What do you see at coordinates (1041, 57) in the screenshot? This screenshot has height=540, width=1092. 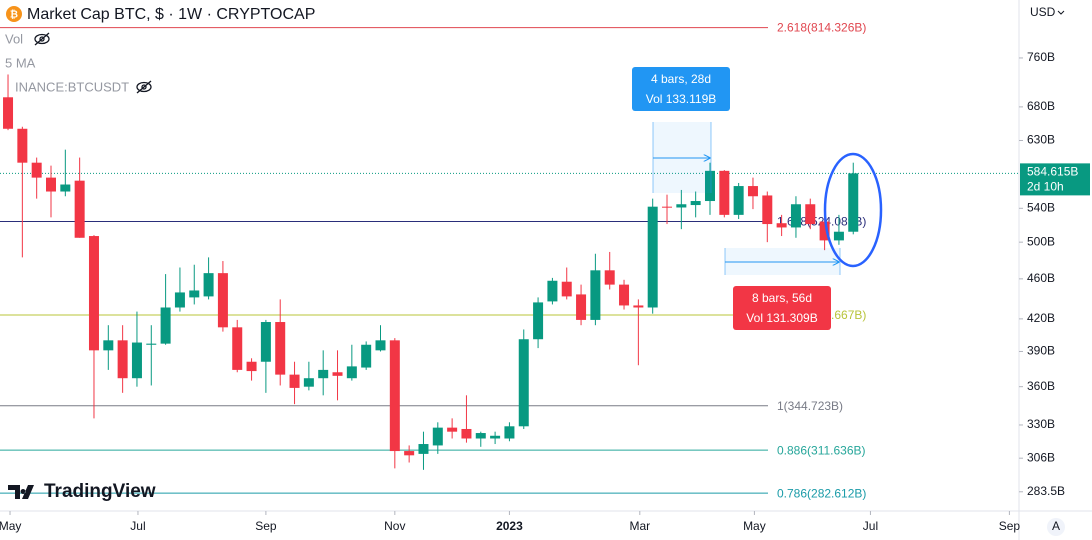 I see `y-tick-label: 760B` at bounding box center [1041, 57].